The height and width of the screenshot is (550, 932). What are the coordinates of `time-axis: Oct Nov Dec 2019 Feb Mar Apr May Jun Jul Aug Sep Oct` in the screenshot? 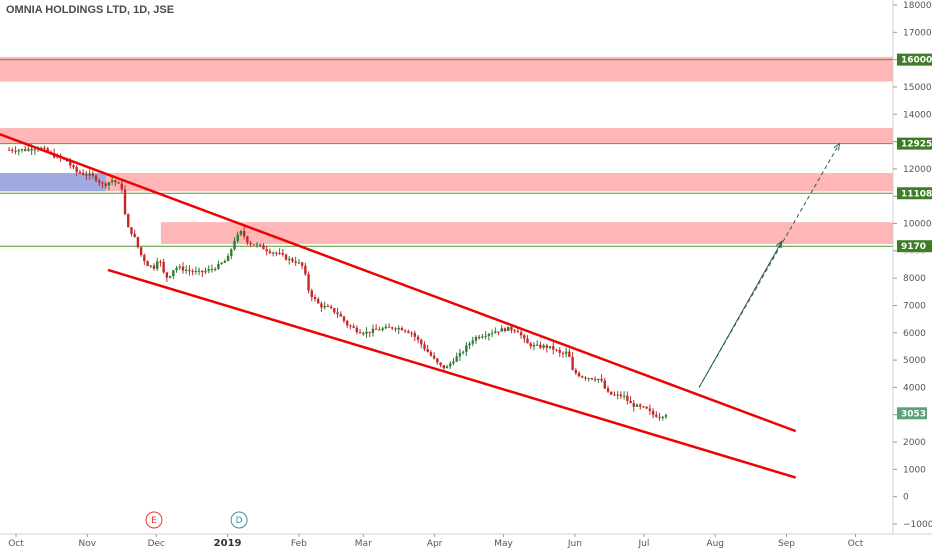 It's located at (466, 541).